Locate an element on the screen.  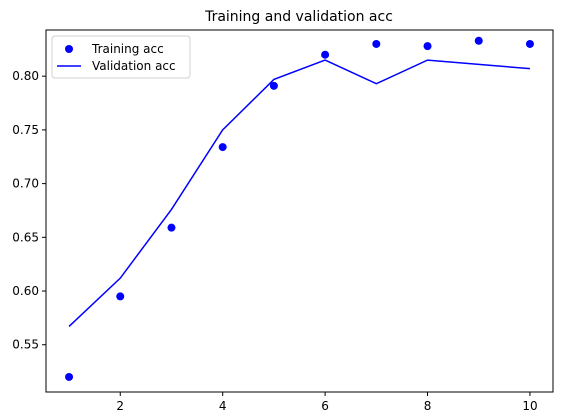
x-tick-label: 6 is located at coordinates (325, 406).